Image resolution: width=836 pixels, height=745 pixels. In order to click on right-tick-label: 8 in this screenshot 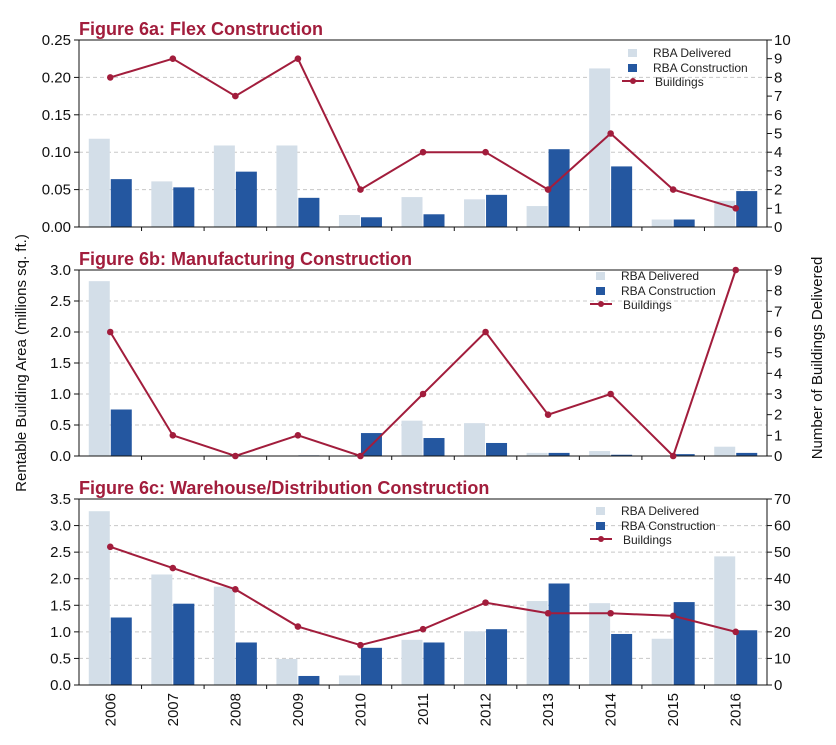, I will do `click(778, 77)`.